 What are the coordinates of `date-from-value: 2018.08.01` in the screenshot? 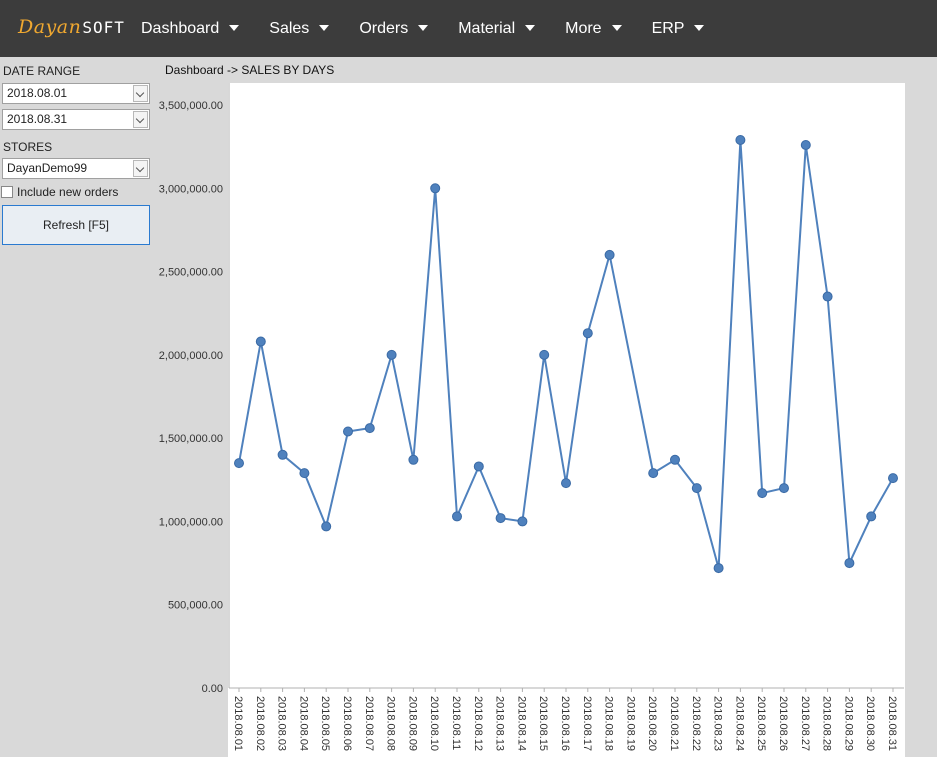 It's located at (37, 93).